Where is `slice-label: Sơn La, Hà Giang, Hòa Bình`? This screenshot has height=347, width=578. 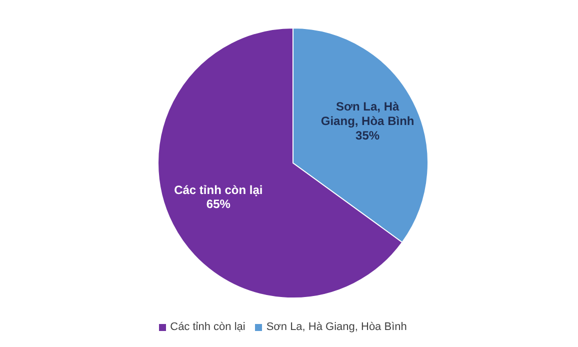
slice-label: Sơn La, Hà Giang, Hòa Bình is located at coordinates (367, 114).